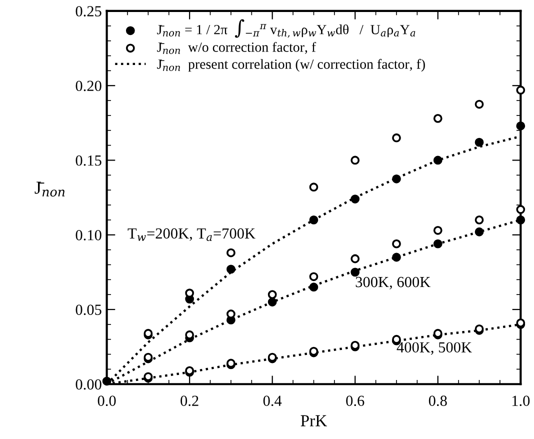  Describe the element at coordinates (313, 420) in the screenshot. I see `x-axis-title: PrK` at that location.